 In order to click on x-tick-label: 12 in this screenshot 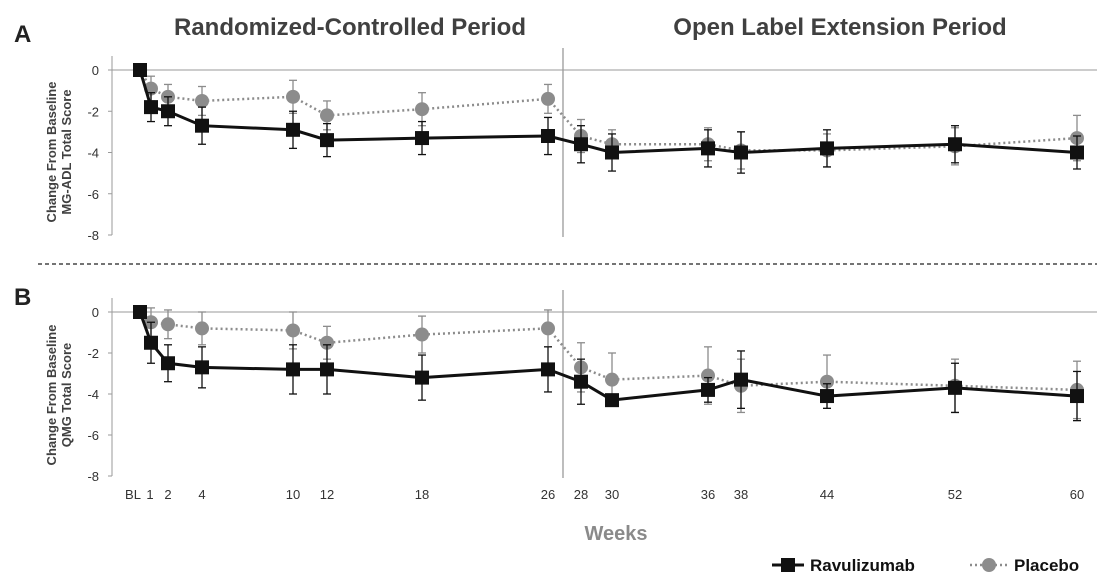, I will do `click(327, 494)`.